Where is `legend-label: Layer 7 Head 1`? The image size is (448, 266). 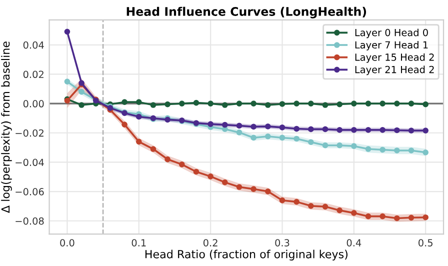 legend-label: Layer 7 Head 1 is located at coordinates (391, 45).